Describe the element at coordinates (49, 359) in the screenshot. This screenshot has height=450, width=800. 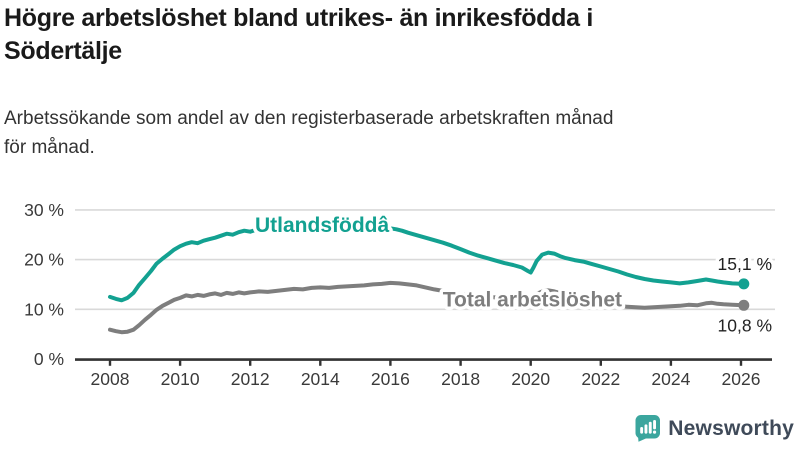
I see `y-tick-label: 0 %` at that location.